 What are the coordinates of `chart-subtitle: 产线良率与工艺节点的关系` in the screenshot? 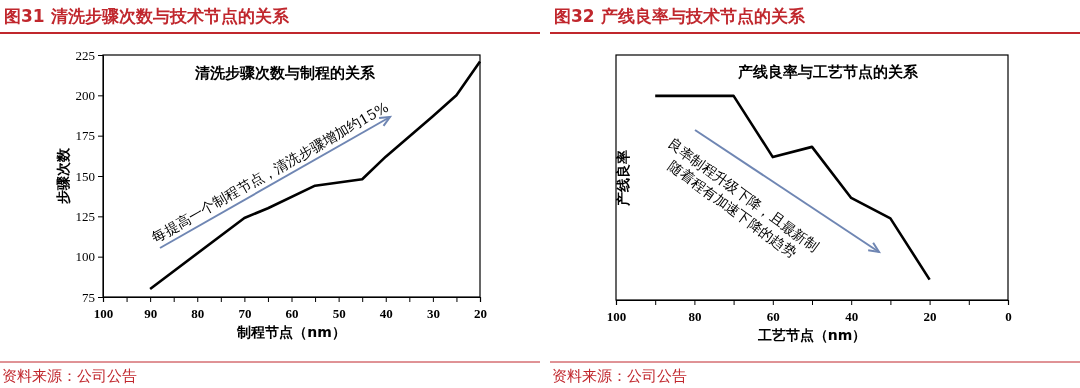 It's located at (828, 72).